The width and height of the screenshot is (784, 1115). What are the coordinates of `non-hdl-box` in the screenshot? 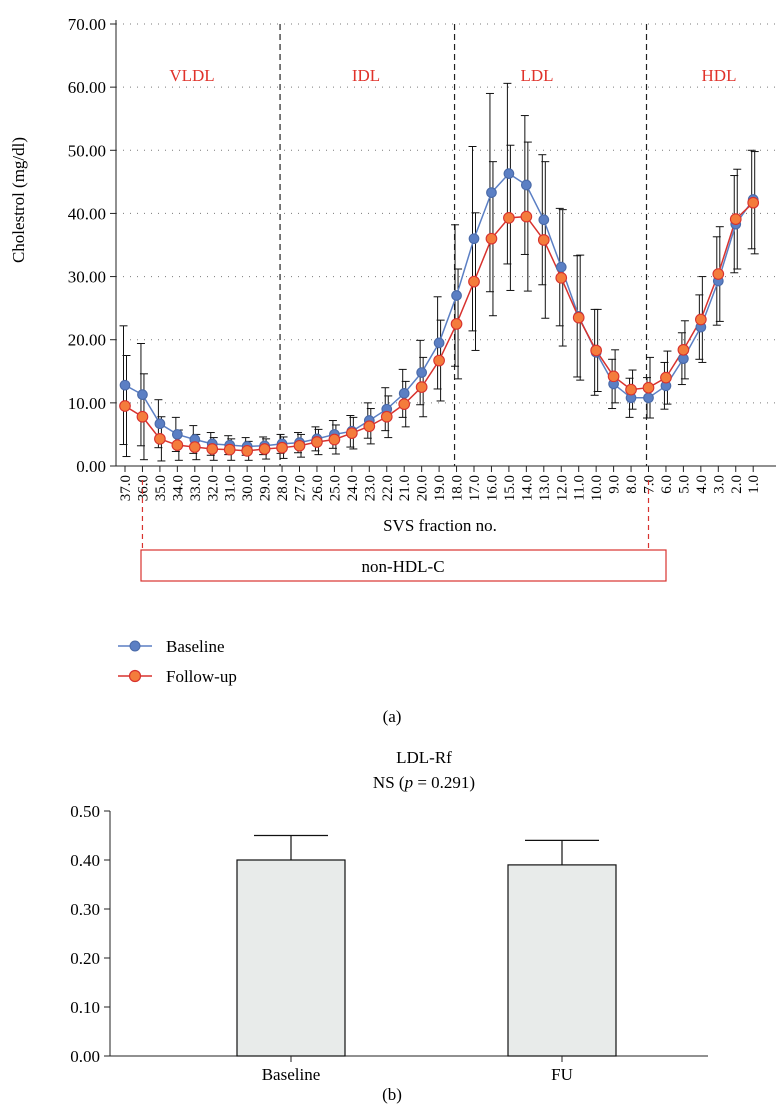 It's located at (403, 565).